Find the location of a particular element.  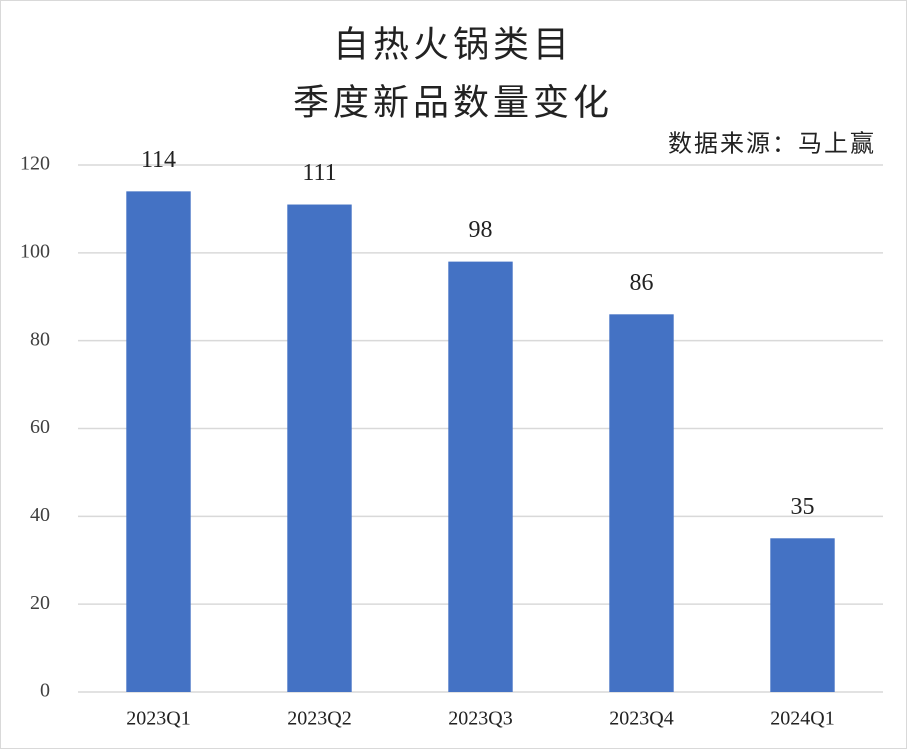

source-note: 数据来源：马上赢 is located at coordinates (772, 144).